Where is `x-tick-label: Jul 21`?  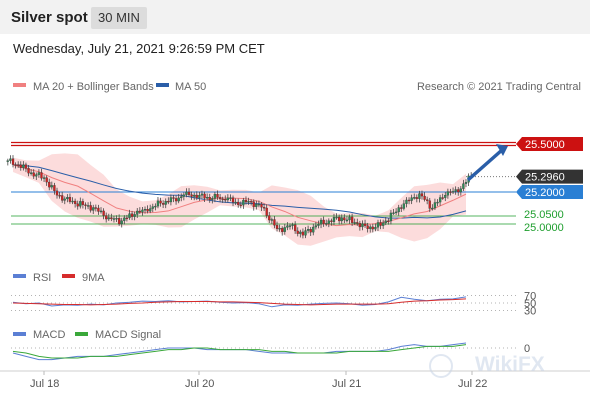
x-tick-label: Jul 21 is located at coordinates (346, 384).